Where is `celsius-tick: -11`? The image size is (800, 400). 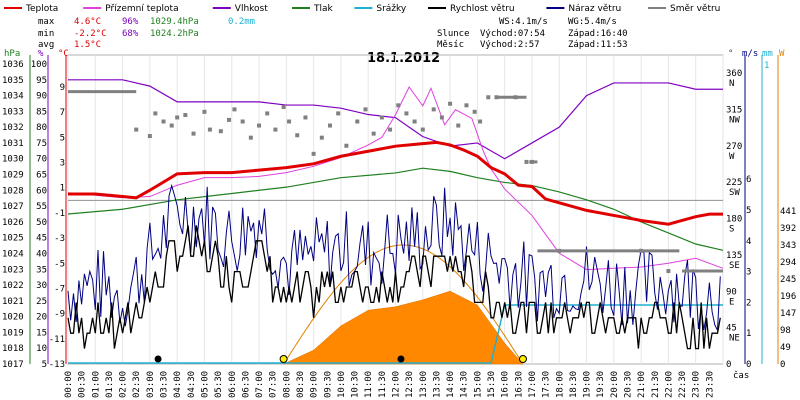
celsius-tick: -11 is located at coordinates (57, 340).